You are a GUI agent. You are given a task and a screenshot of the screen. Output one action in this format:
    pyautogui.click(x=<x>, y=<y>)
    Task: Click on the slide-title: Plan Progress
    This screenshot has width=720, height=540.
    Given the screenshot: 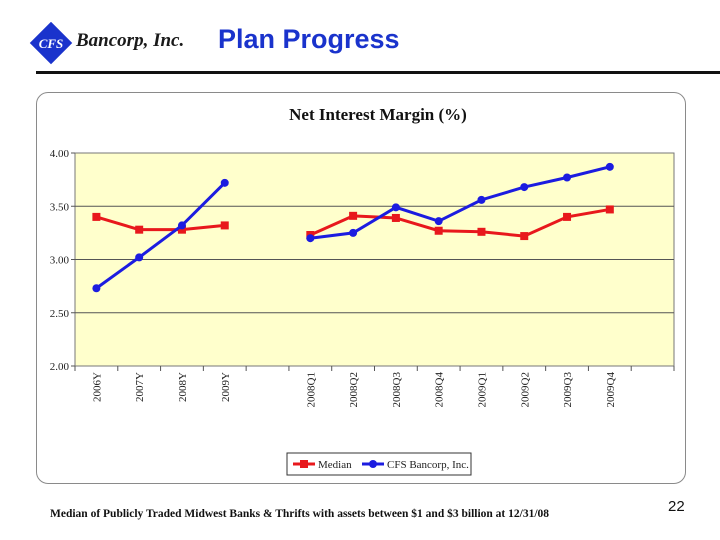 What is the action you would take?
    pyautogui.click(x=309, y=39)
    